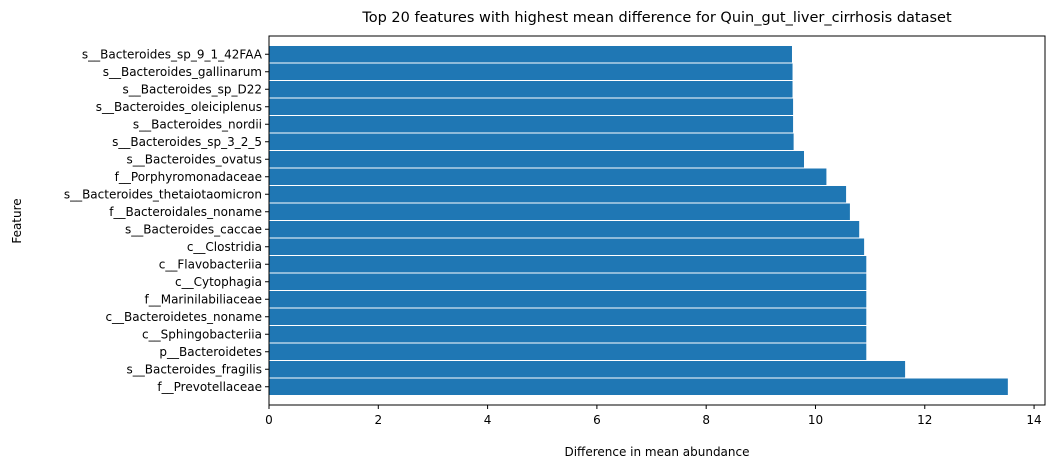 The width and height of the screenshot is (1054, 468). Describe the element at coordinates (224, 247) in the screenshot. I see `y-tick-label: c__Clostridia` at that location.